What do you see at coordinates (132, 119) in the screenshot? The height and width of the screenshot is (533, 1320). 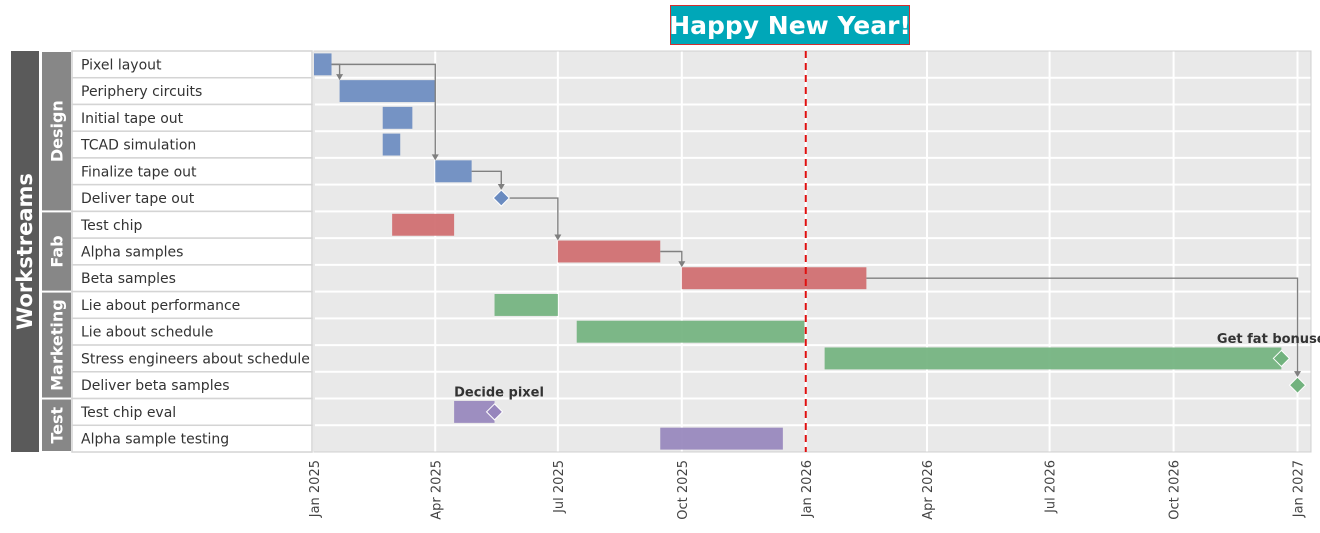 I see `task-label: Initial tape out` at bounding box center [132, 119].